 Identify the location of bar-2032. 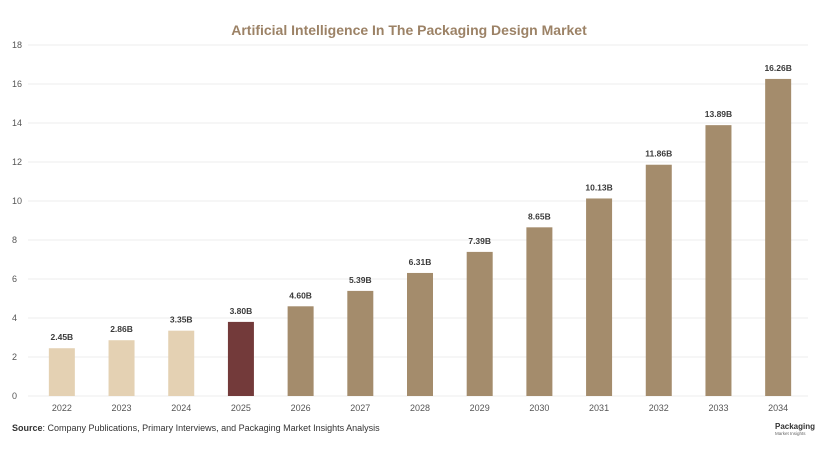
(658, 280).